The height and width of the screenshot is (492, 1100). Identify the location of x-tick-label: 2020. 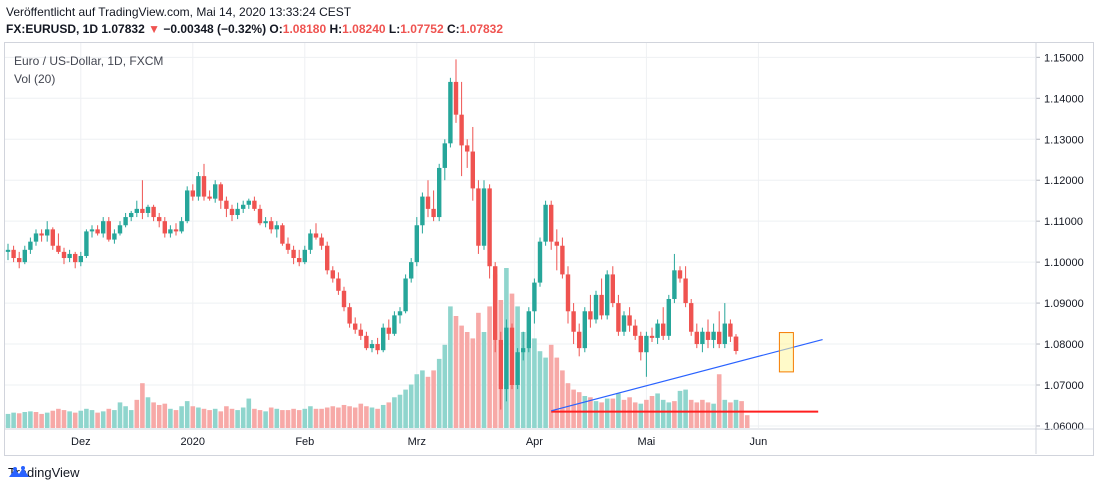
(193, 442).